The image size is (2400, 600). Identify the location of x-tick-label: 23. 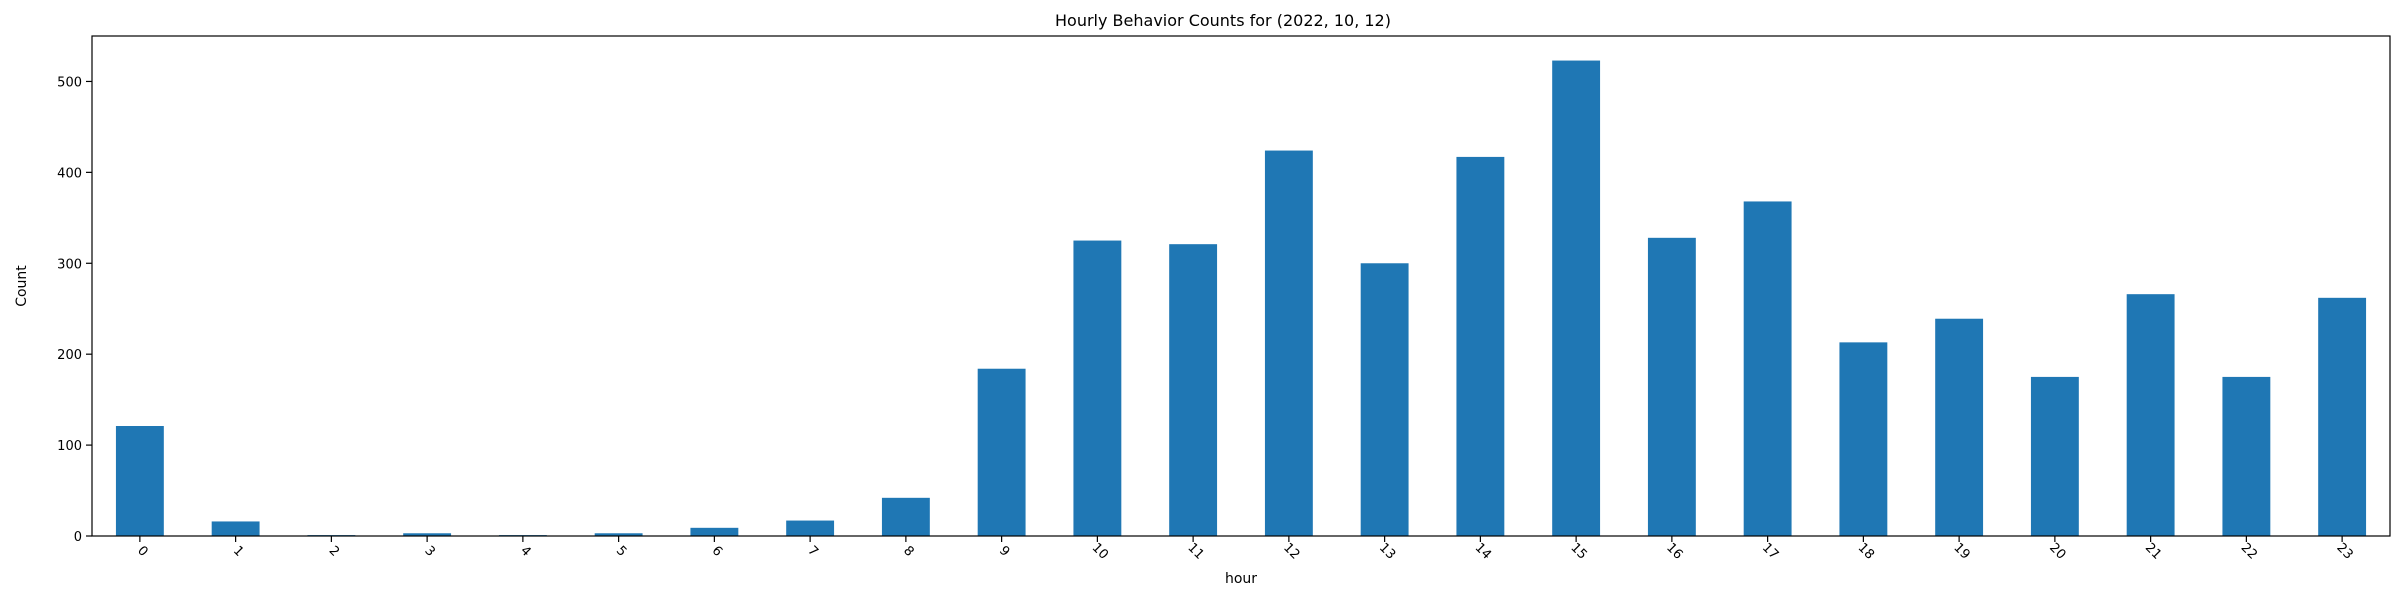
(2344, 551).